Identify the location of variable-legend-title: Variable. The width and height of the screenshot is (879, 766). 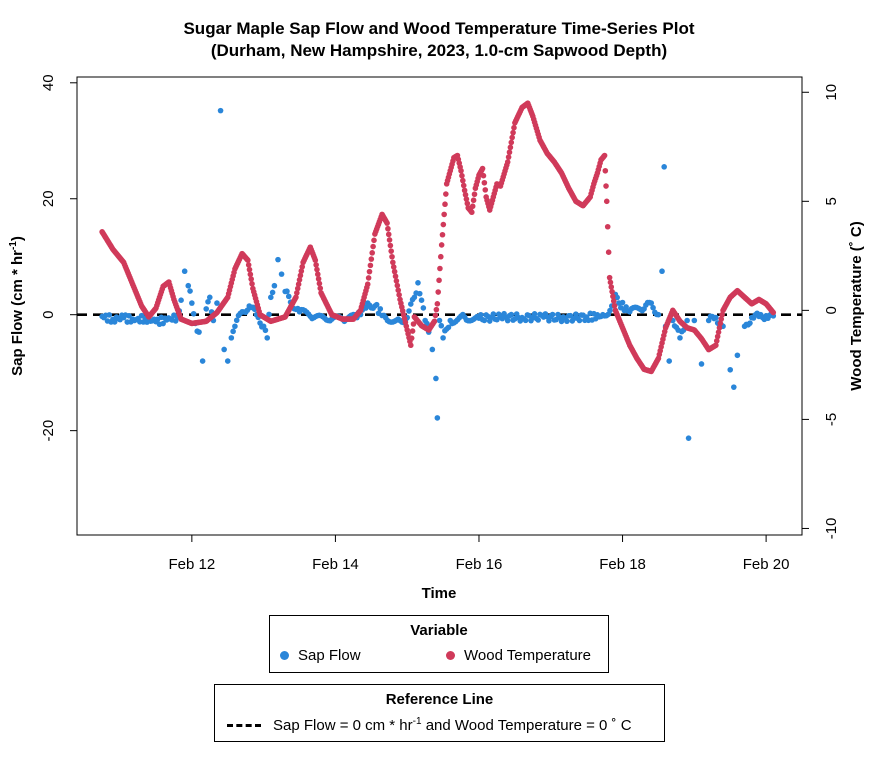
(439, 630).